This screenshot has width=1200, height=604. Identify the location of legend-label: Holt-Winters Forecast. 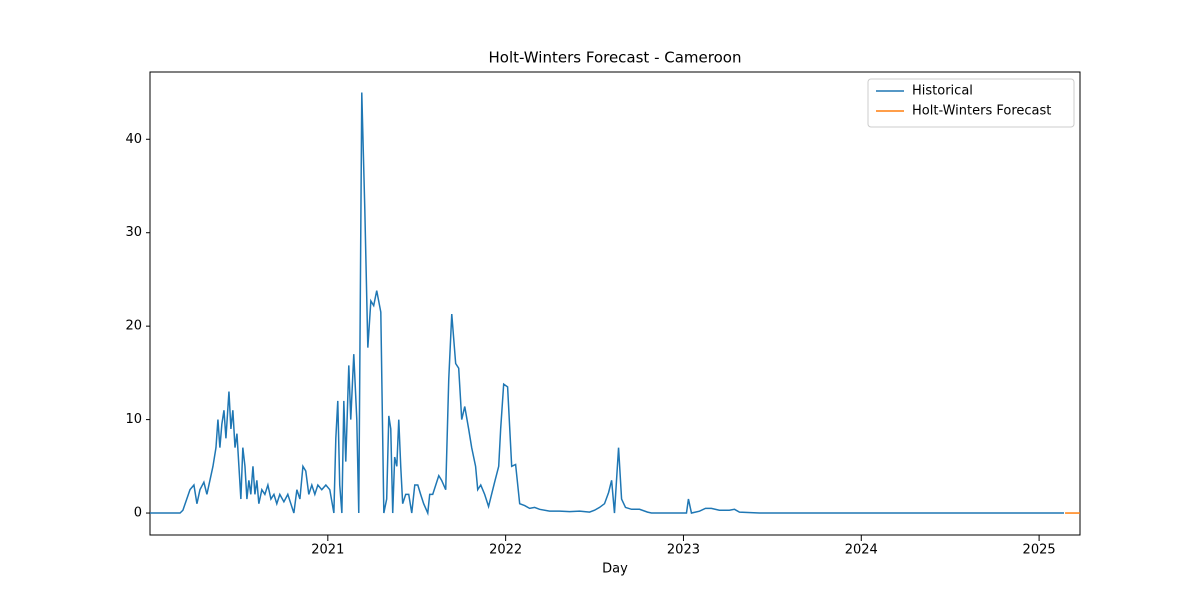
(981, 111).